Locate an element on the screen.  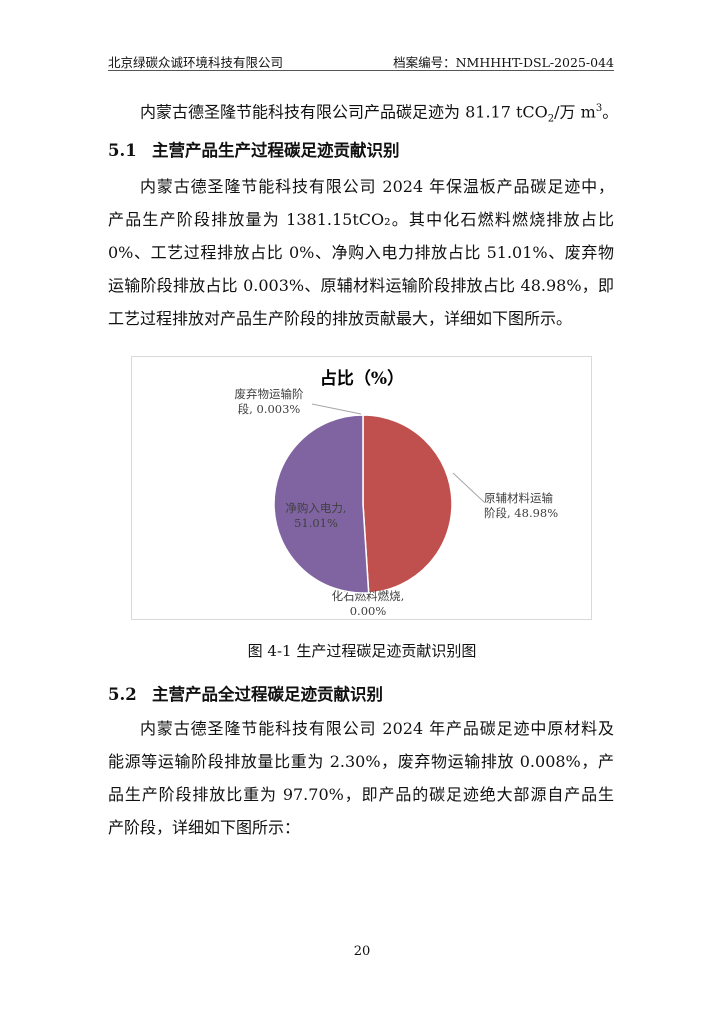
page-number: 20 is located at coordinates (362, 951).